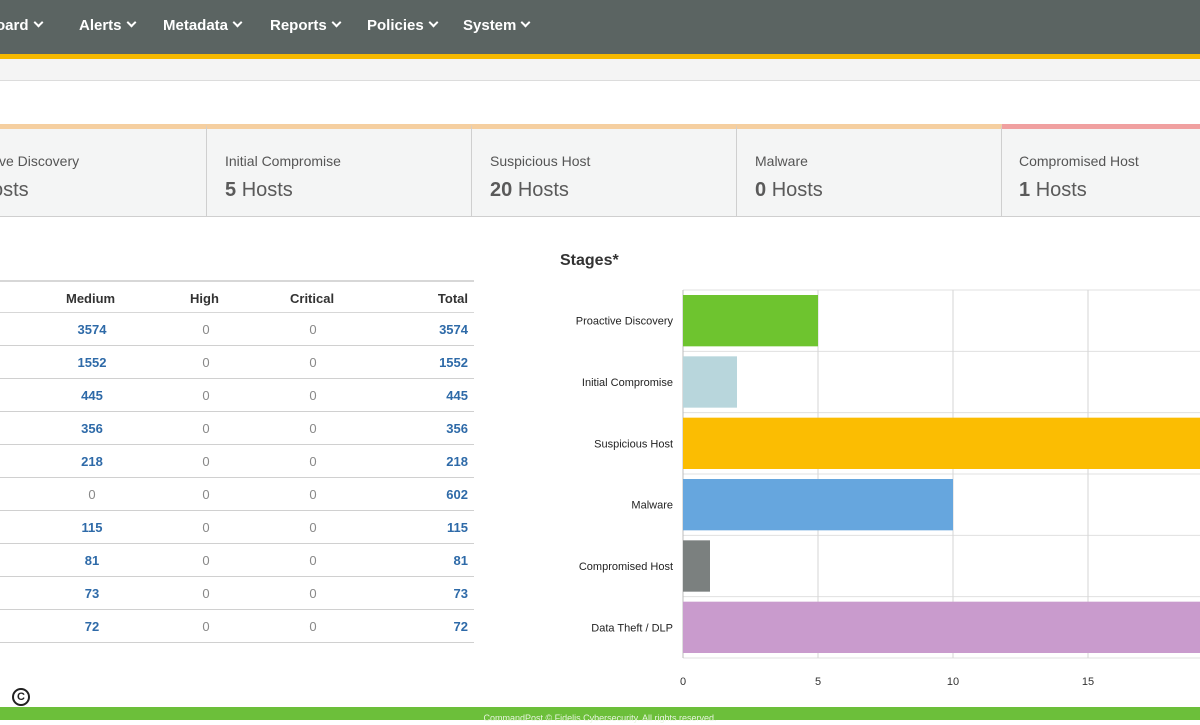 The width and height of the screenshot is (1200, 725). I want to click on cell-total: 602, so click(457, 494).